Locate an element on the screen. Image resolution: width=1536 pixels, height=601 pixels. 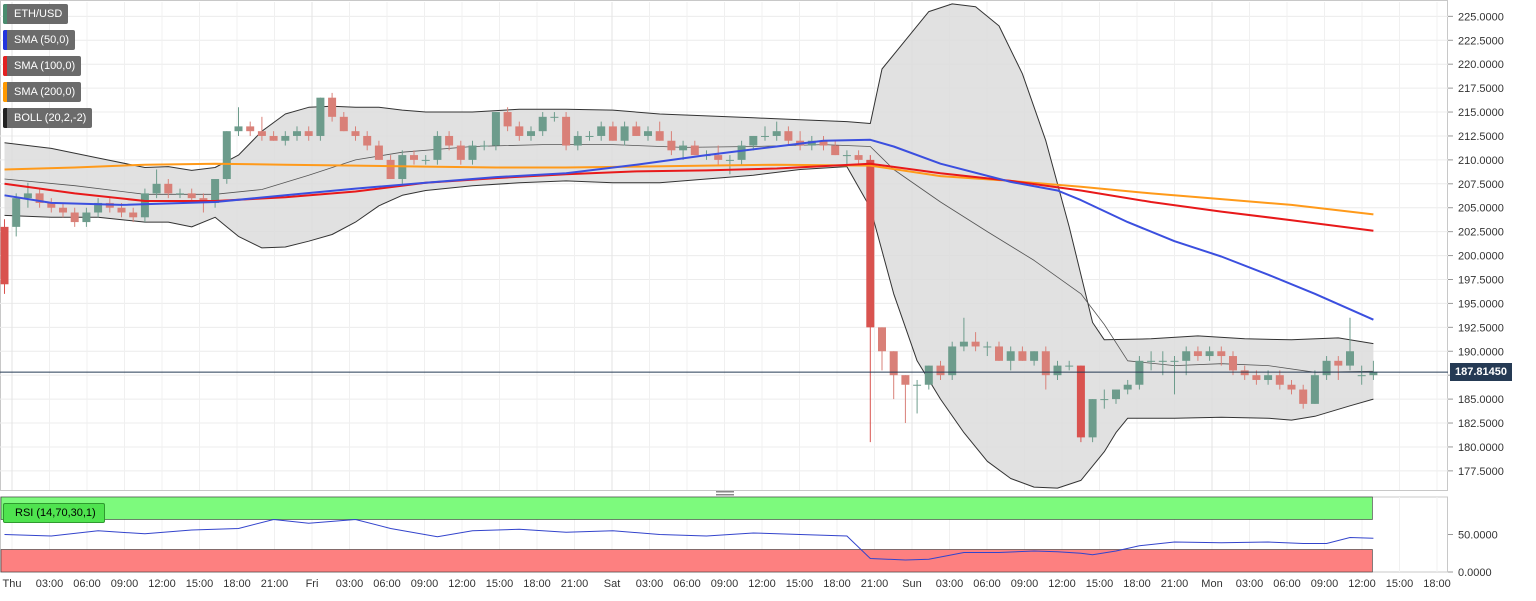
panel-splitter-handle is located at coordinates (725, 492).